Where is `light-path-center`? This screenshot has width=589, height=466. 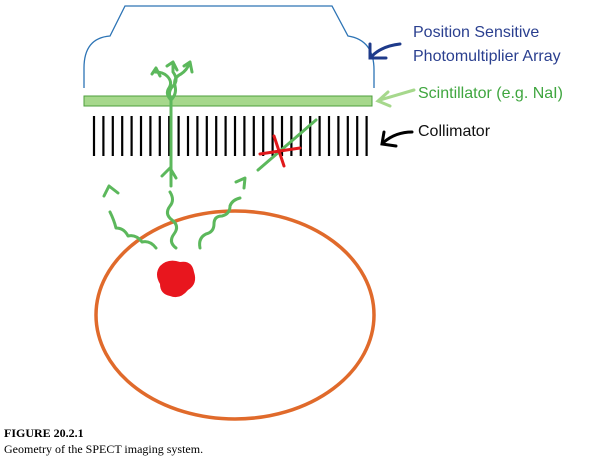
light-path-center is located at coordinates (172, 82).